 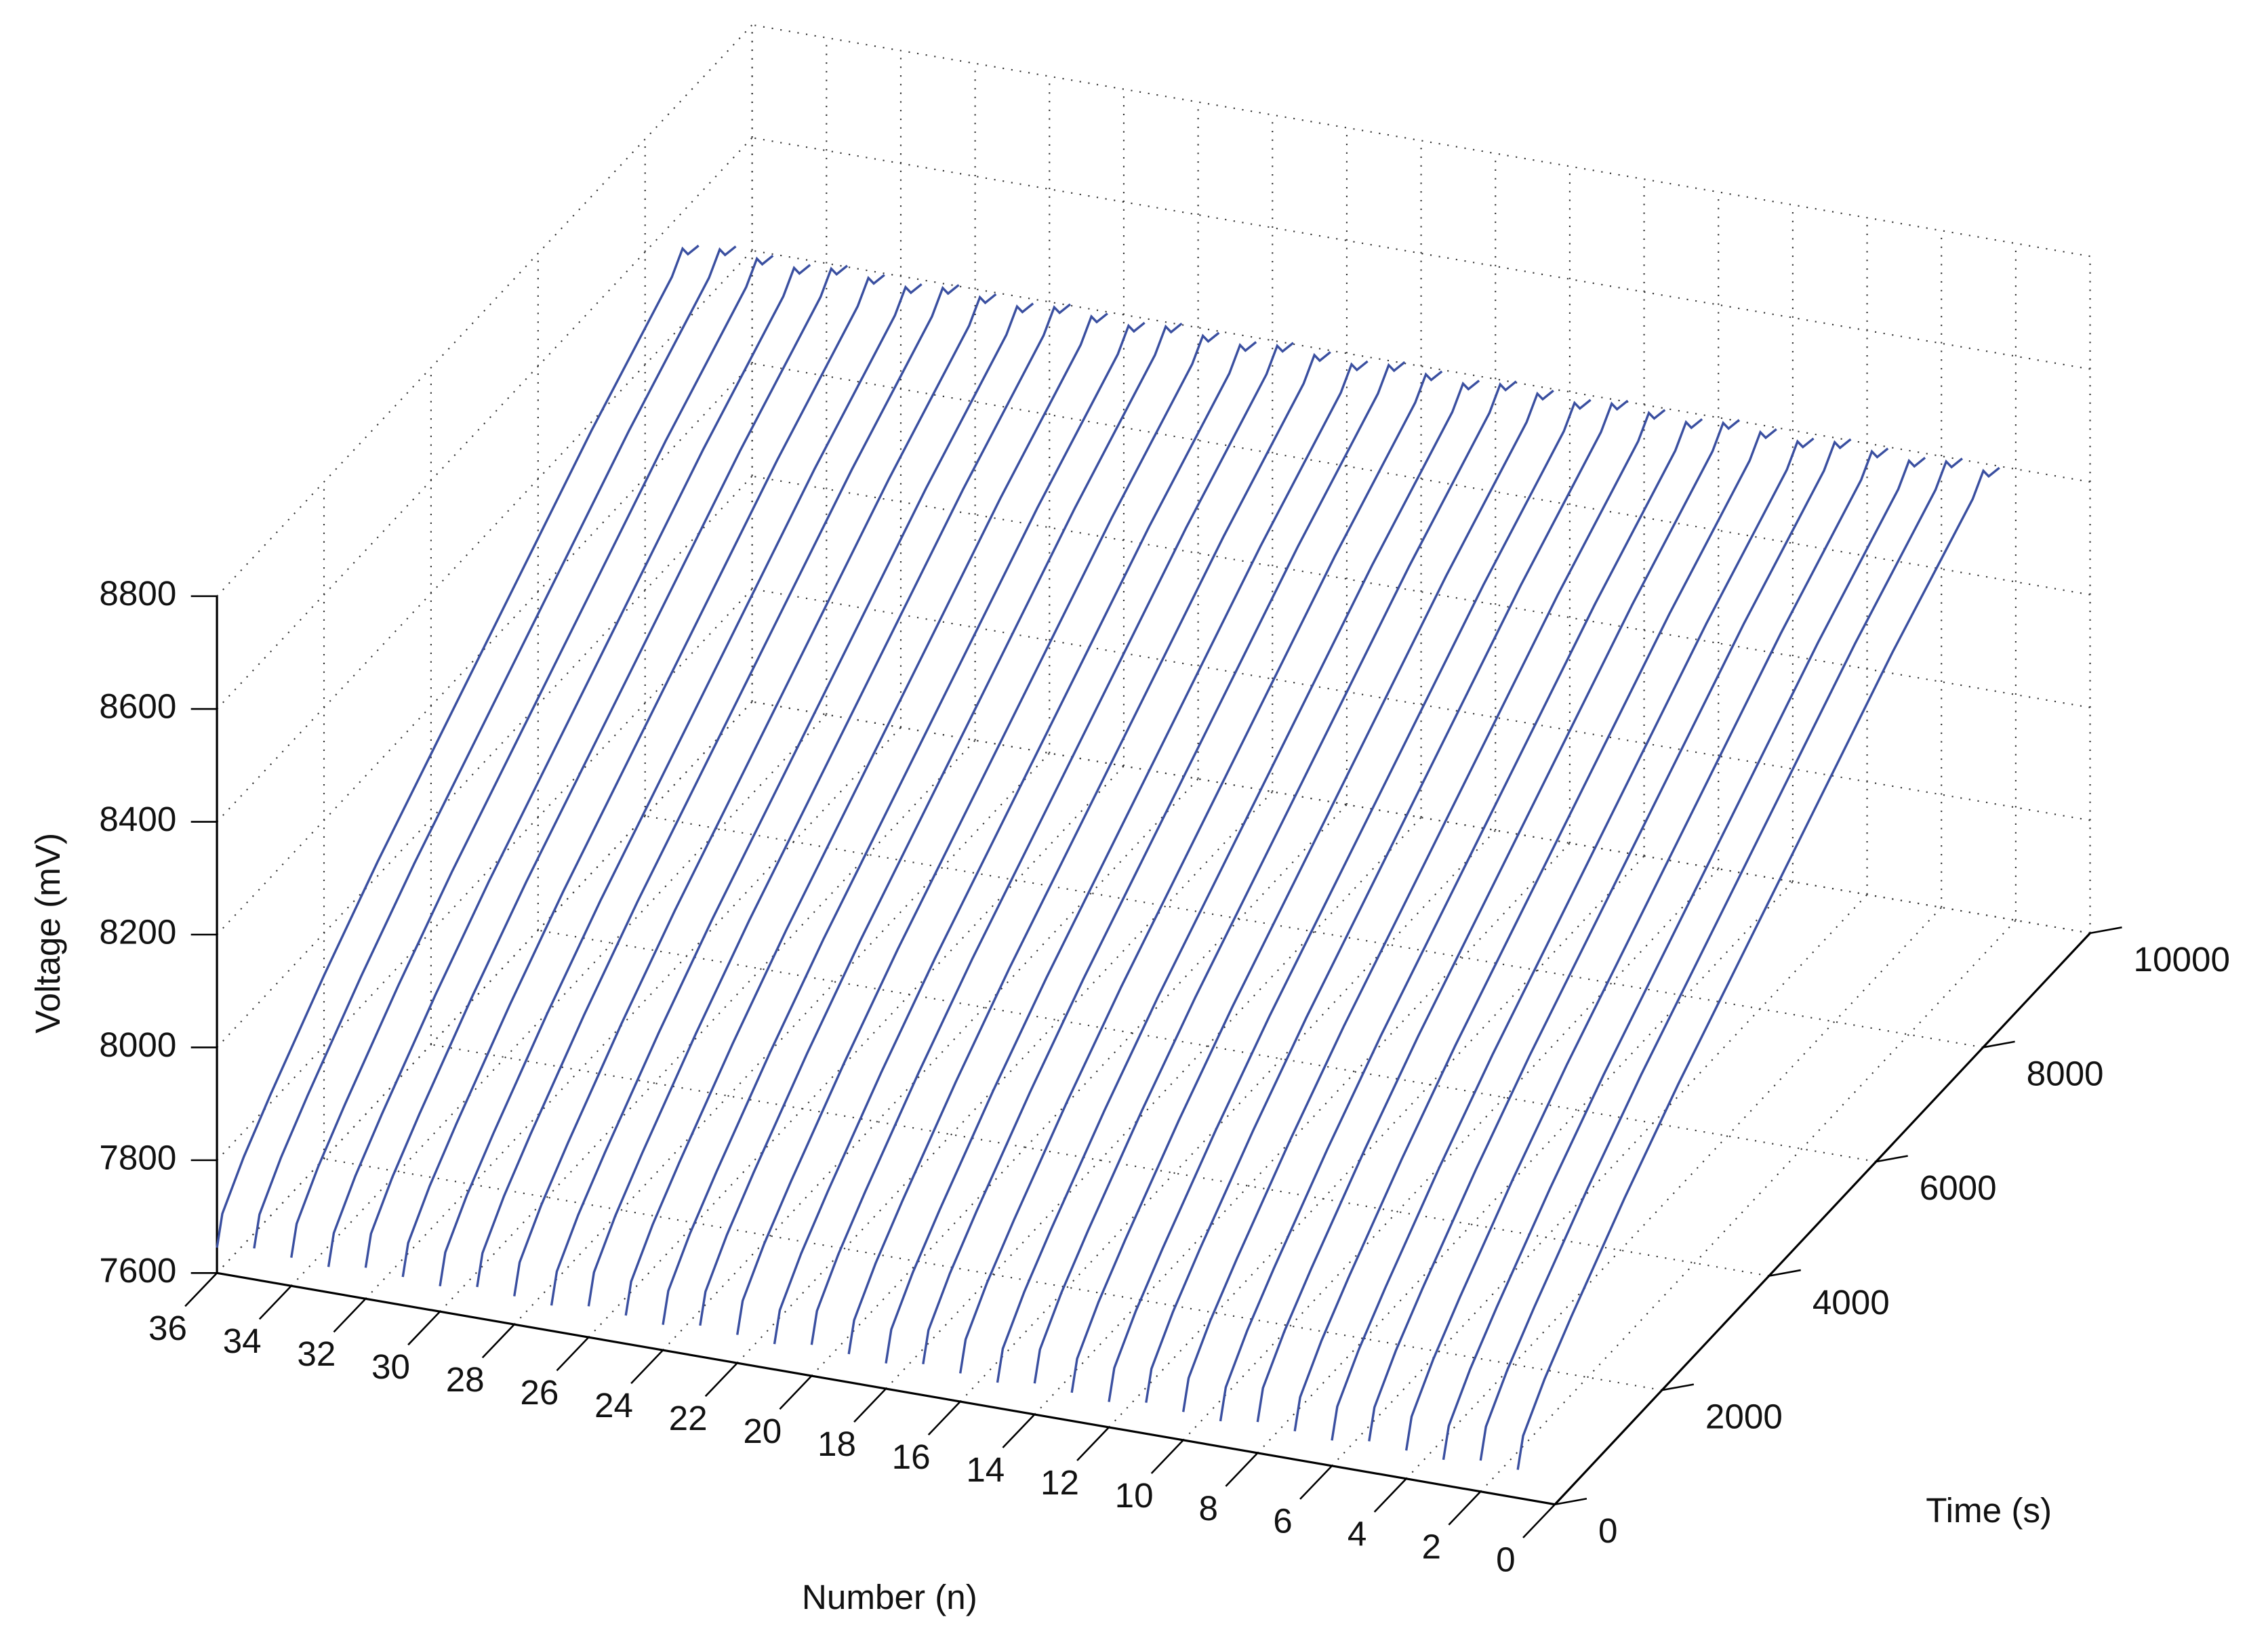 What do you see at coordinates (465, 1379) in the screenshot?
I see `z-tick-label: 28` at bounding box center [465, 1379].